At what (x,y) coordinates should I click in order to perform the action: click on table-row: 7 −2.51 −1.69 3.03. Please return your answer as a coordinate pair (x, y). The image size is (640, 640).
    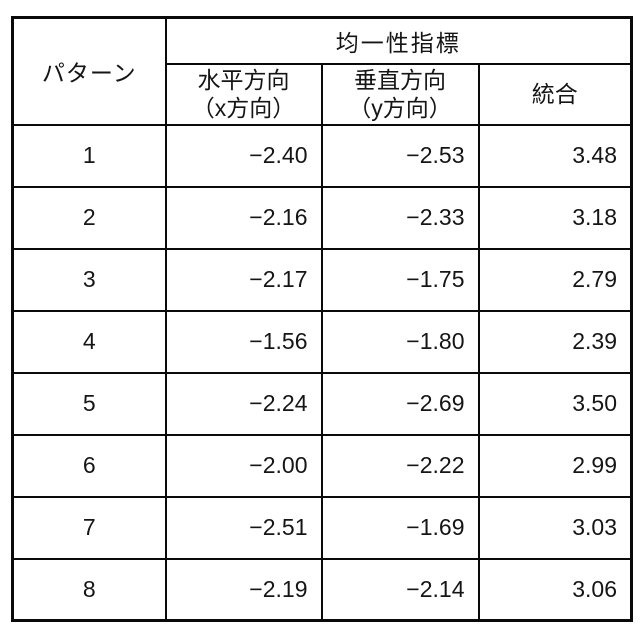
    Looking at the image, I should click on (322, 527).